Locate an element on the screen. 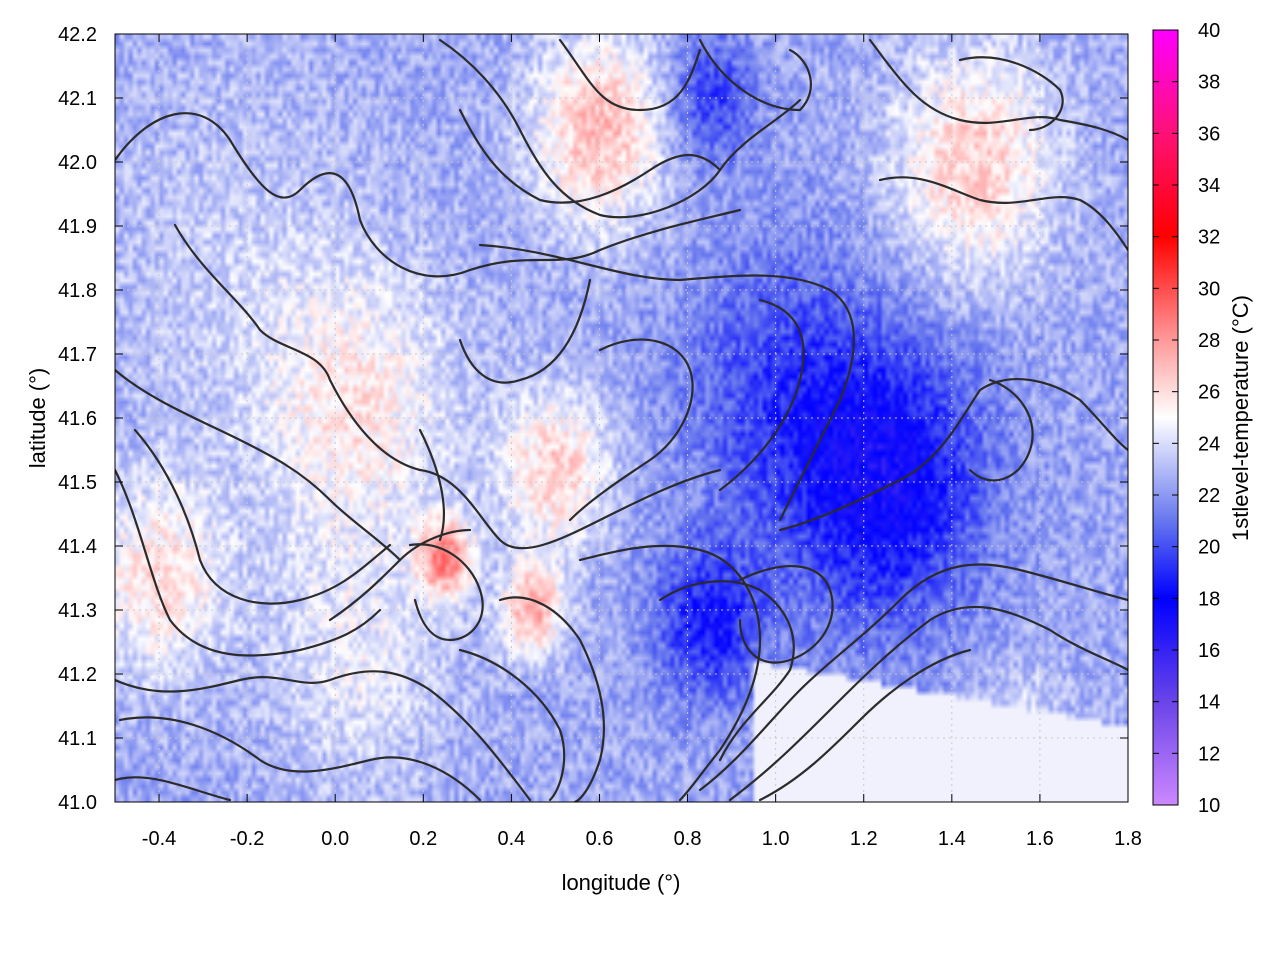  colorbar-tick-label: 38 is located at coordinates (1209, 83).